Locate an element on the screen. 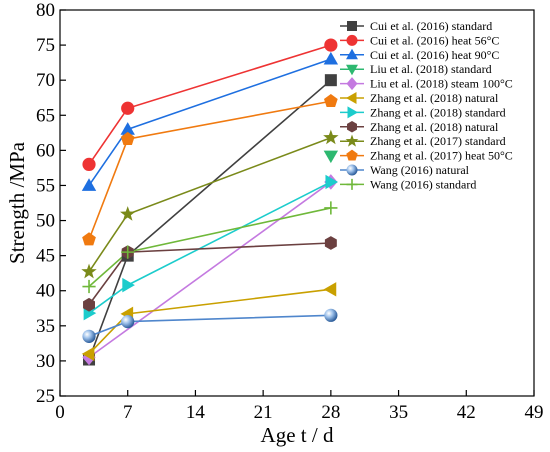 This screenshot has width=550, height=452. x-axis-title: Age t / d is located at coordinates (297, 435).